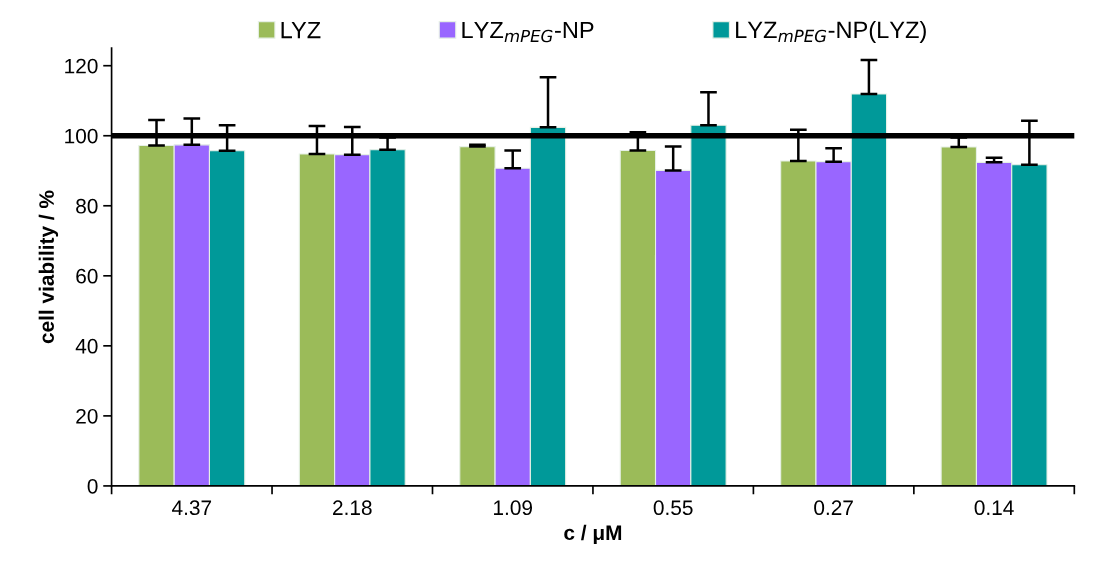 Image resolution: width=1094 pixels, height=567 pixels. What do you see at coordinates (87, 206) in the screenshot?
I see `y-tick-label: 80` at bounding box center [87, 206].